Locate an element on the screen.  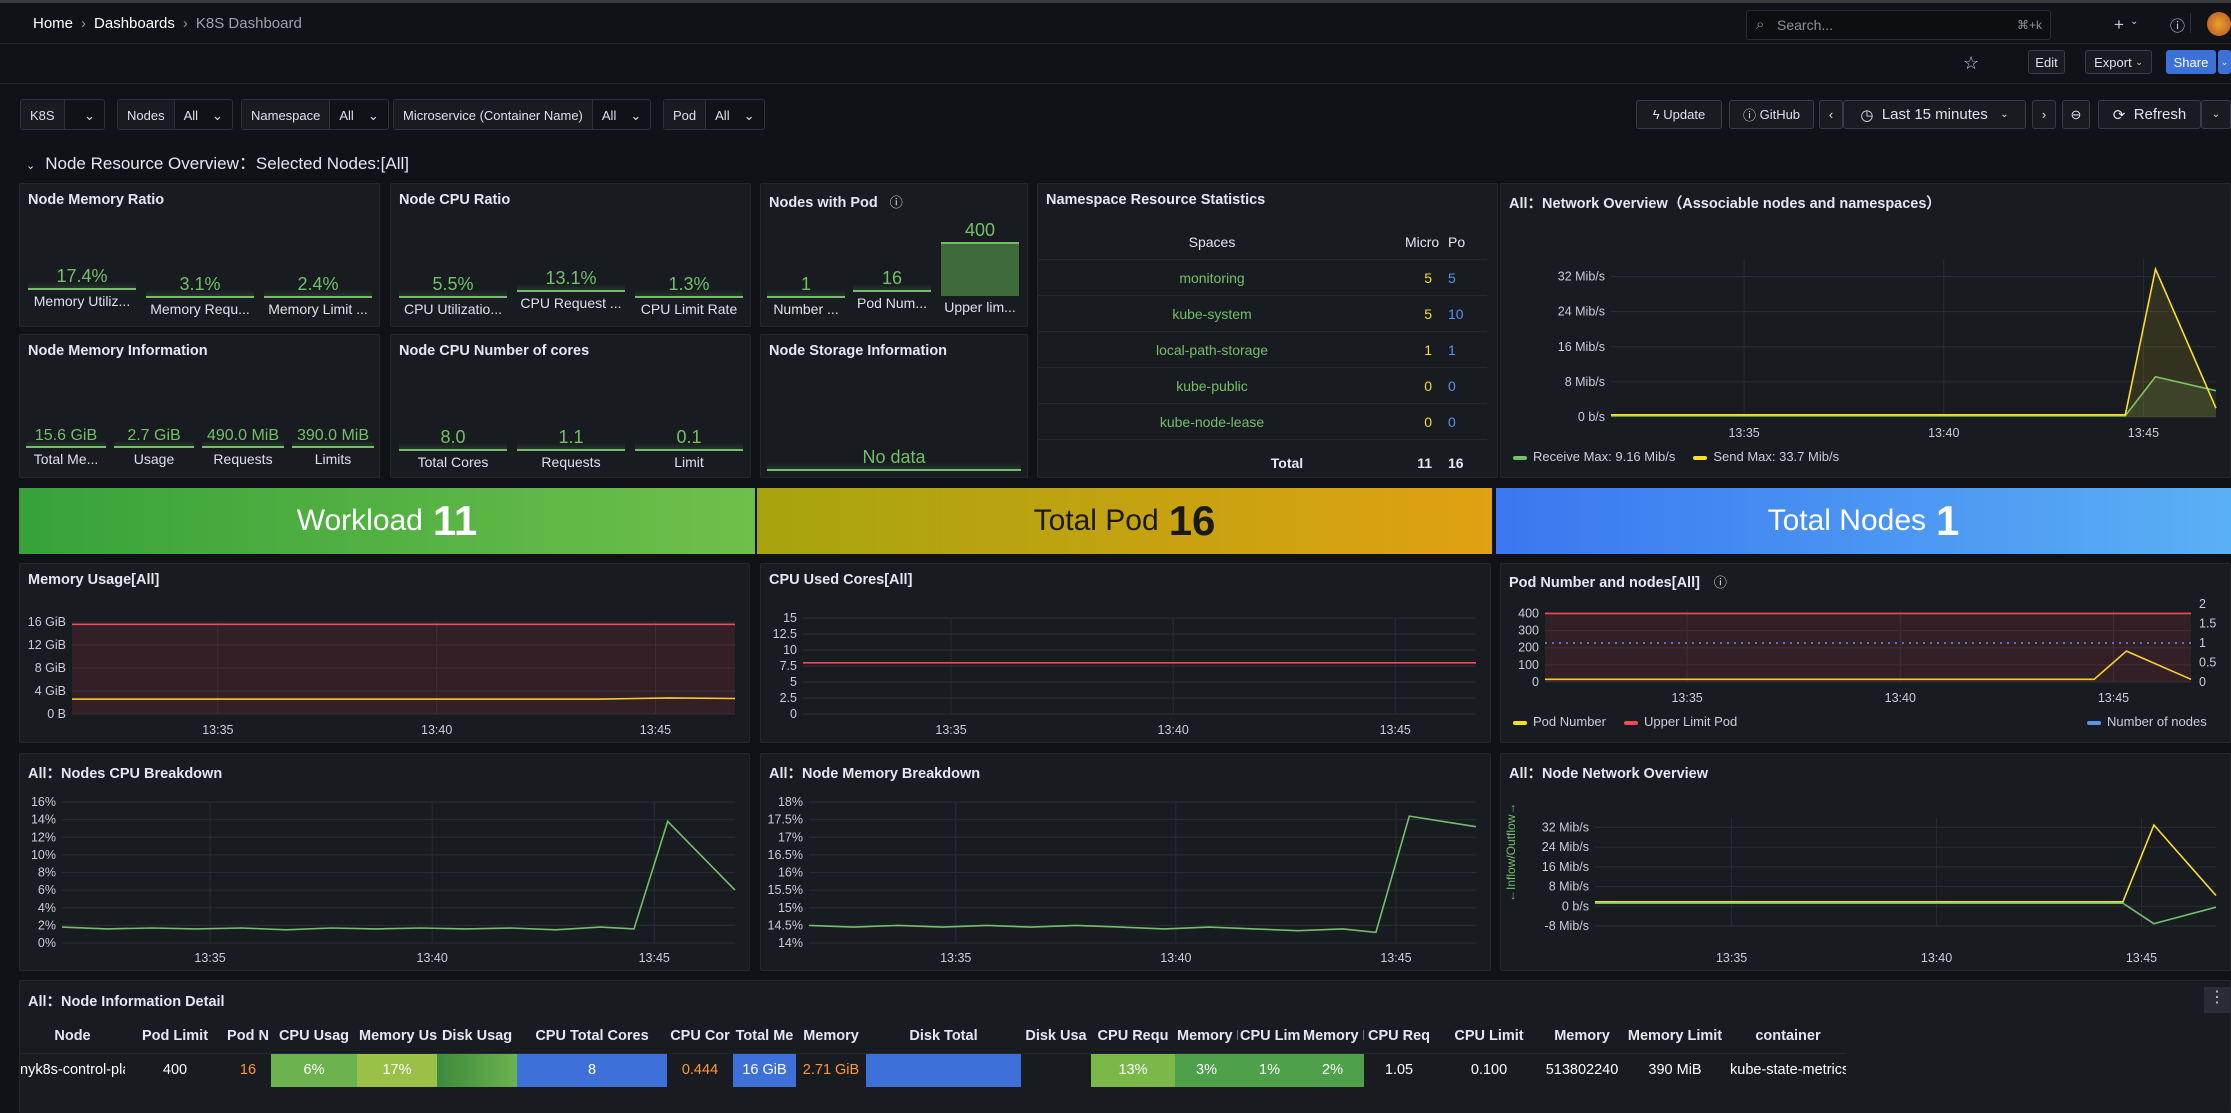
help-icon: ⓘ is located at coordinates (2178, 26).